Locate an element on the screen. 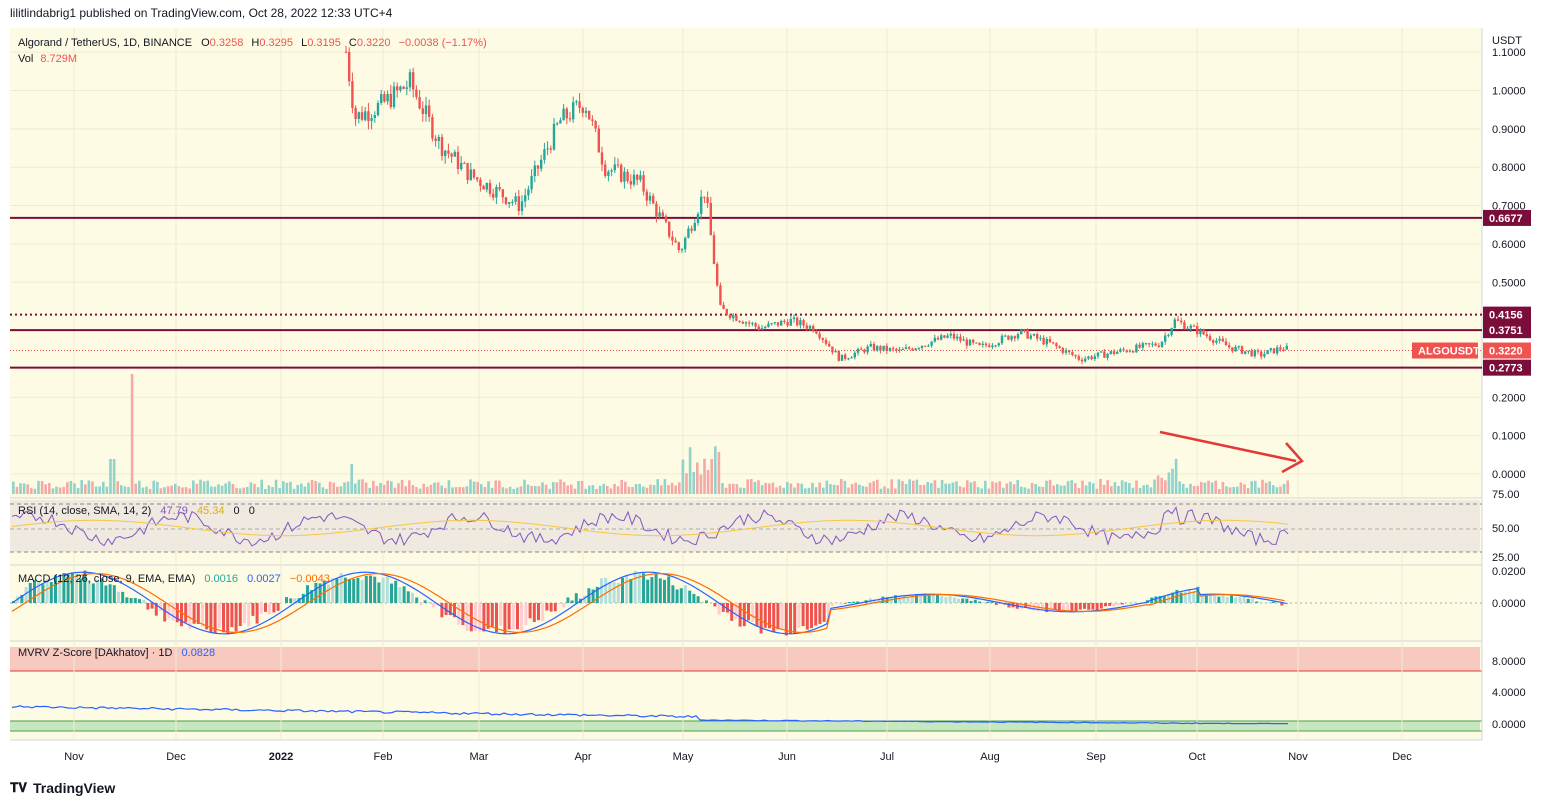 This screenshot has height=804, width=1556. symbol-title: Algorand / TetherUS, 1D, BINANCE is located at coordinates (105, 43).